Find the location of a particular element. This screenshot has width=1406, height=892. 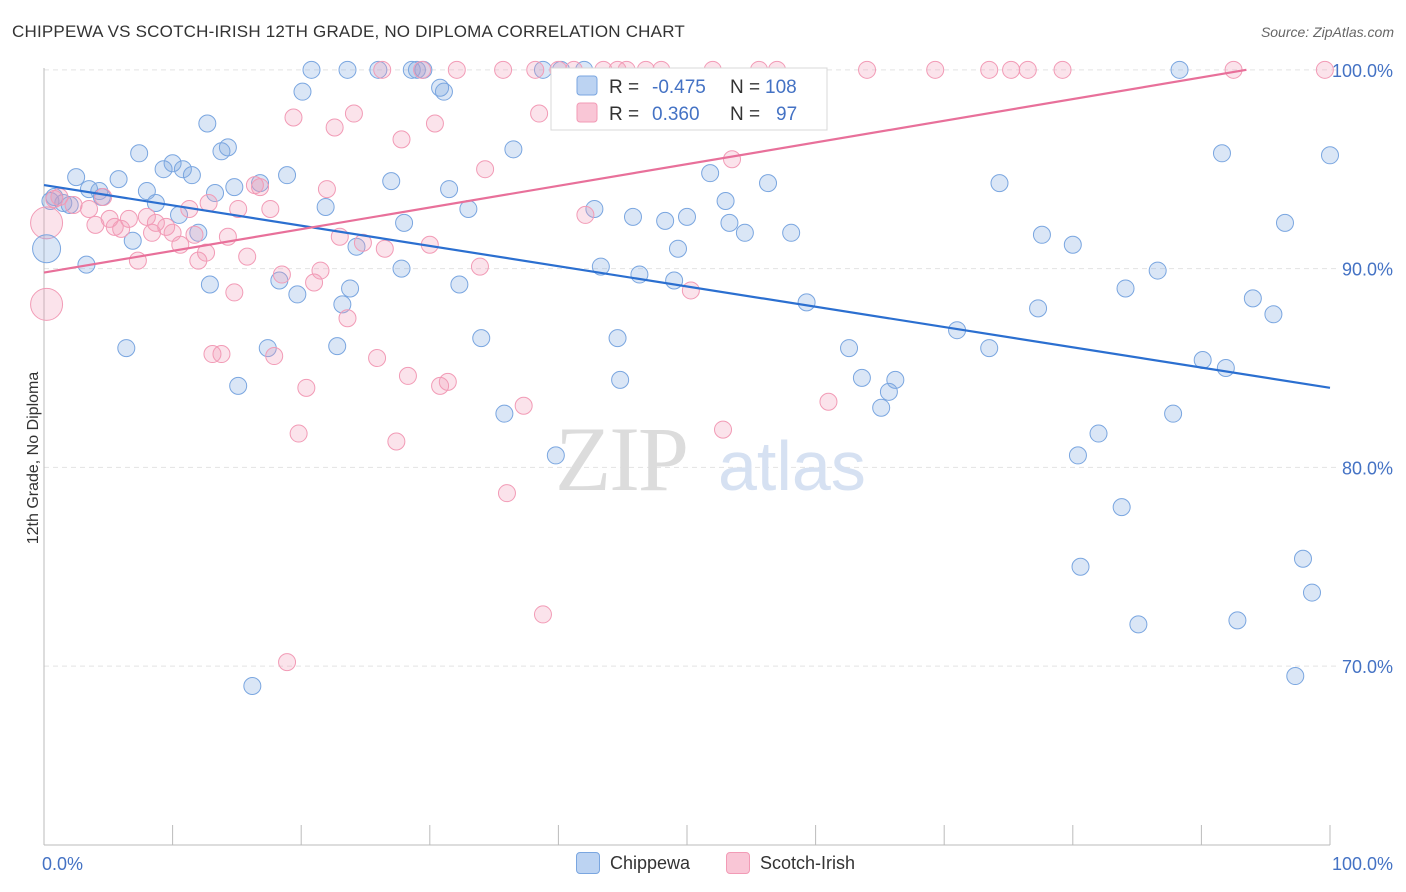

legend-n-value-1: 108 is located at coordinates (781, 87).